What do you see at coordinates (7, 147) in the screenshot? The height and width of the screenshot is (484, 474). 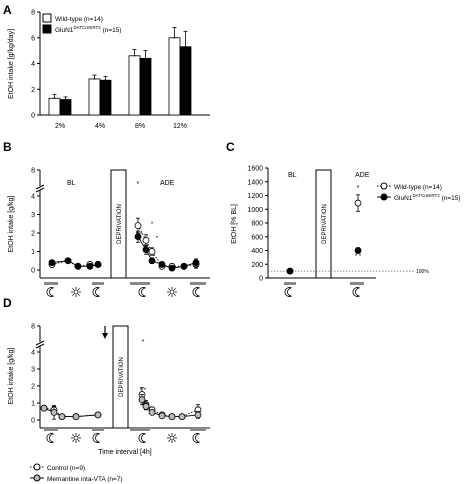 I see `panel-b-label: B` at bounding box center [7, 147].